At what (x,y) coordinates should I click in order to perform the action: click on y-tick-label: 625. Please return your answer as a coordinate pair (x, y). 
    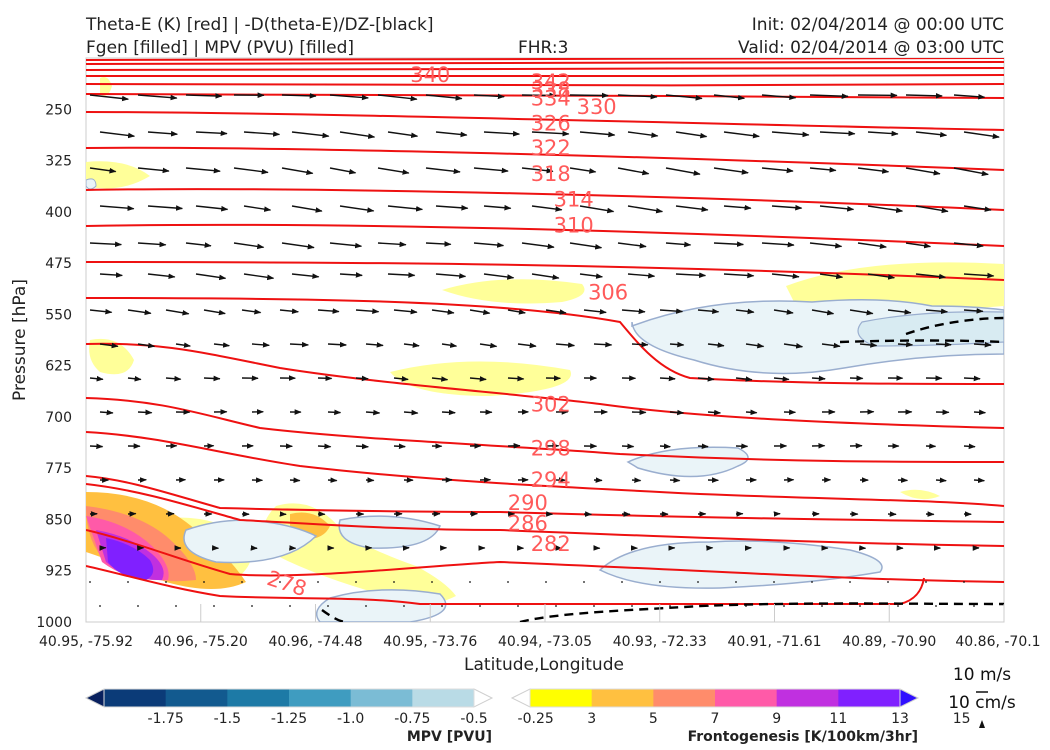
    Looking at the image, I should click on (58, 367).